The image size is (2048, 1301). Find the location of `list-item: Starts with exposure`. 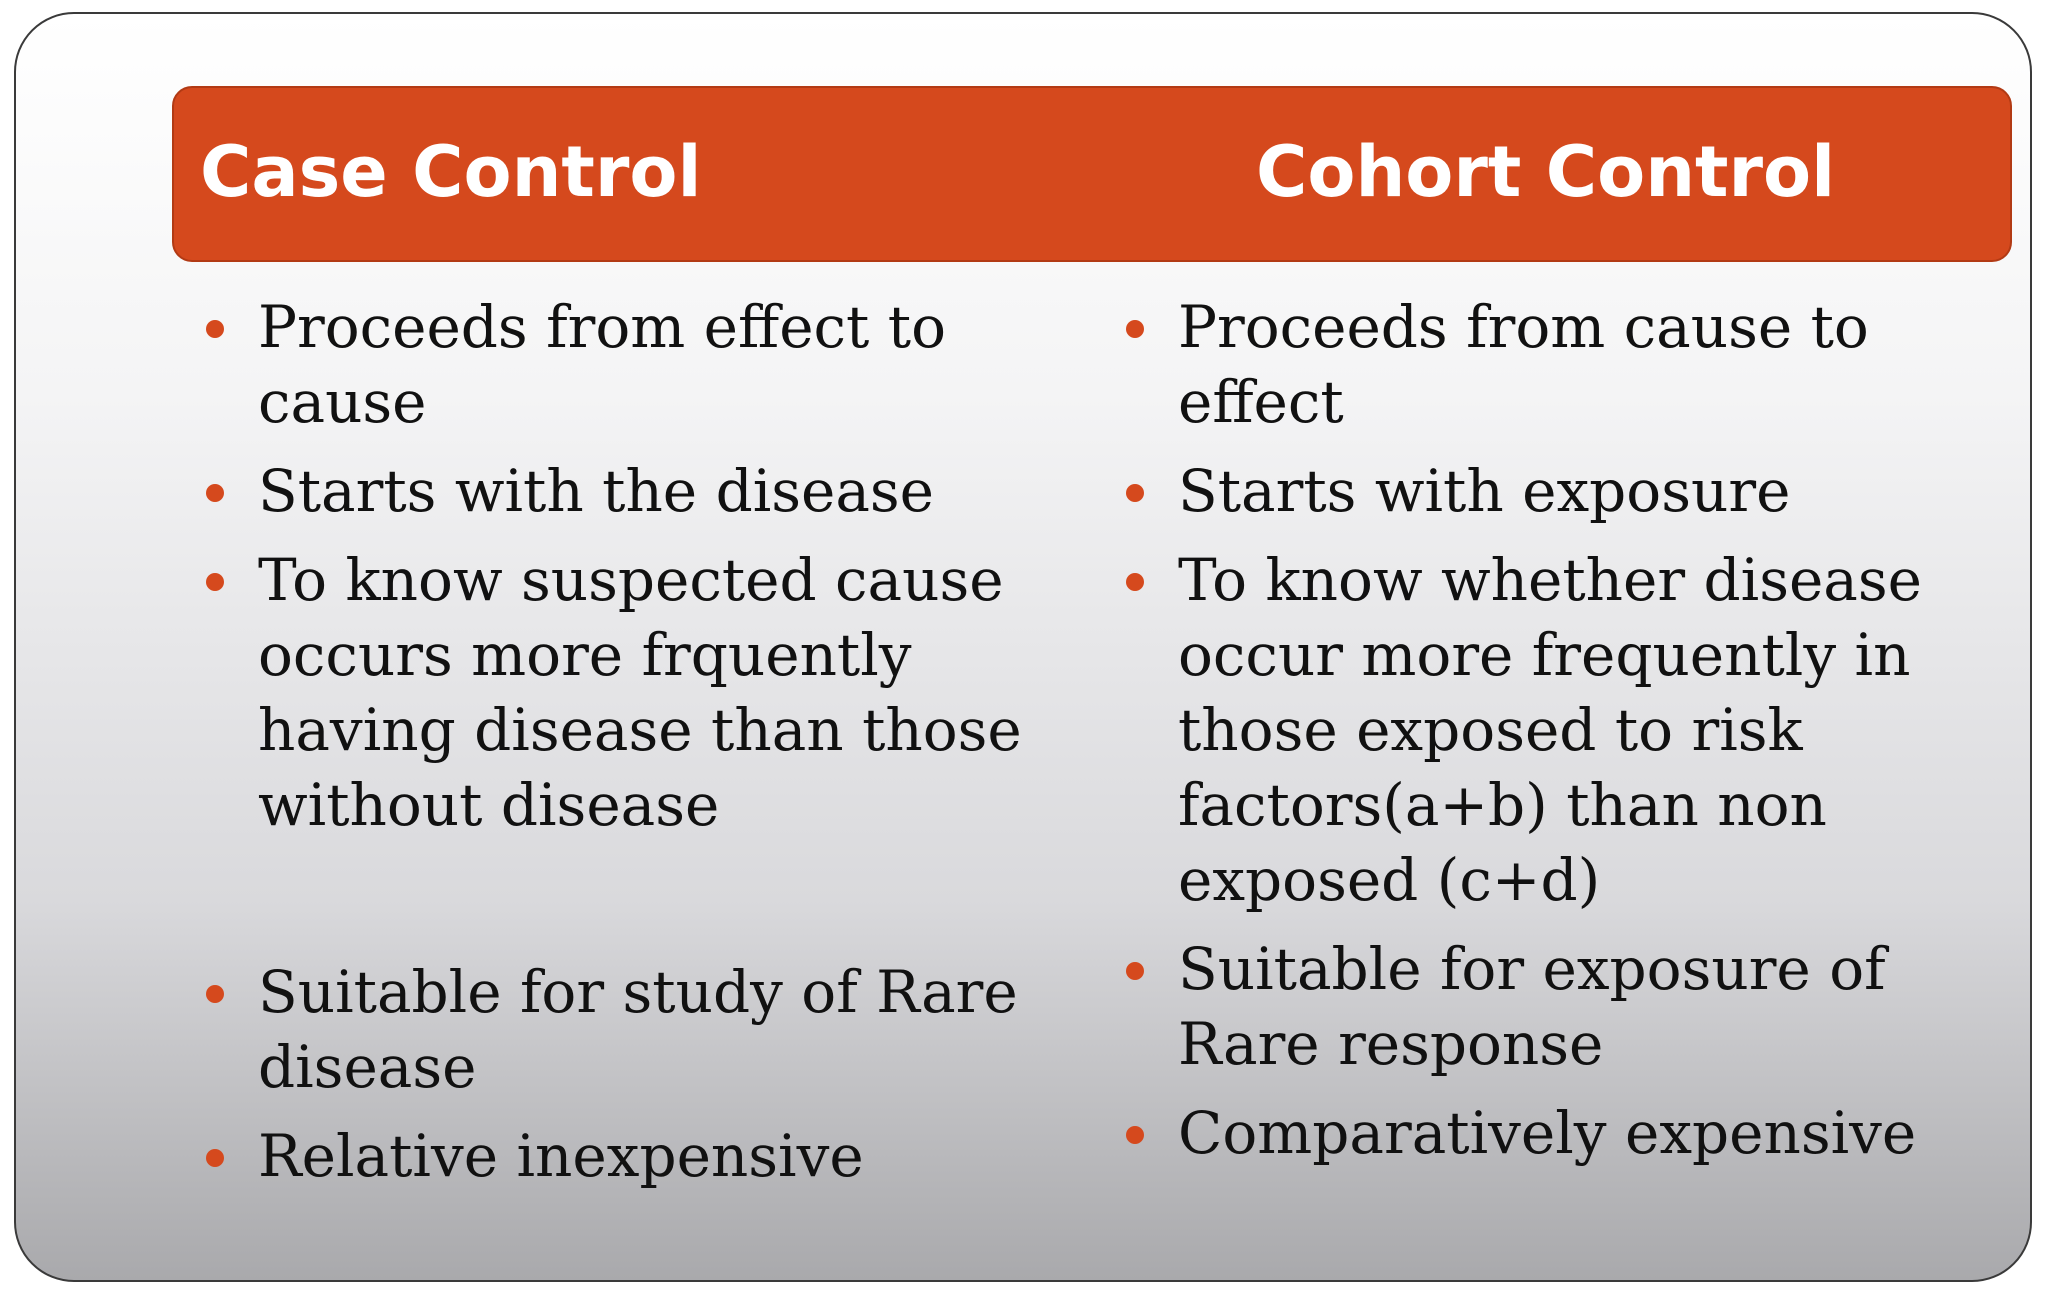

list-item: Starts with exposure is located at coordinates (1546, 491).